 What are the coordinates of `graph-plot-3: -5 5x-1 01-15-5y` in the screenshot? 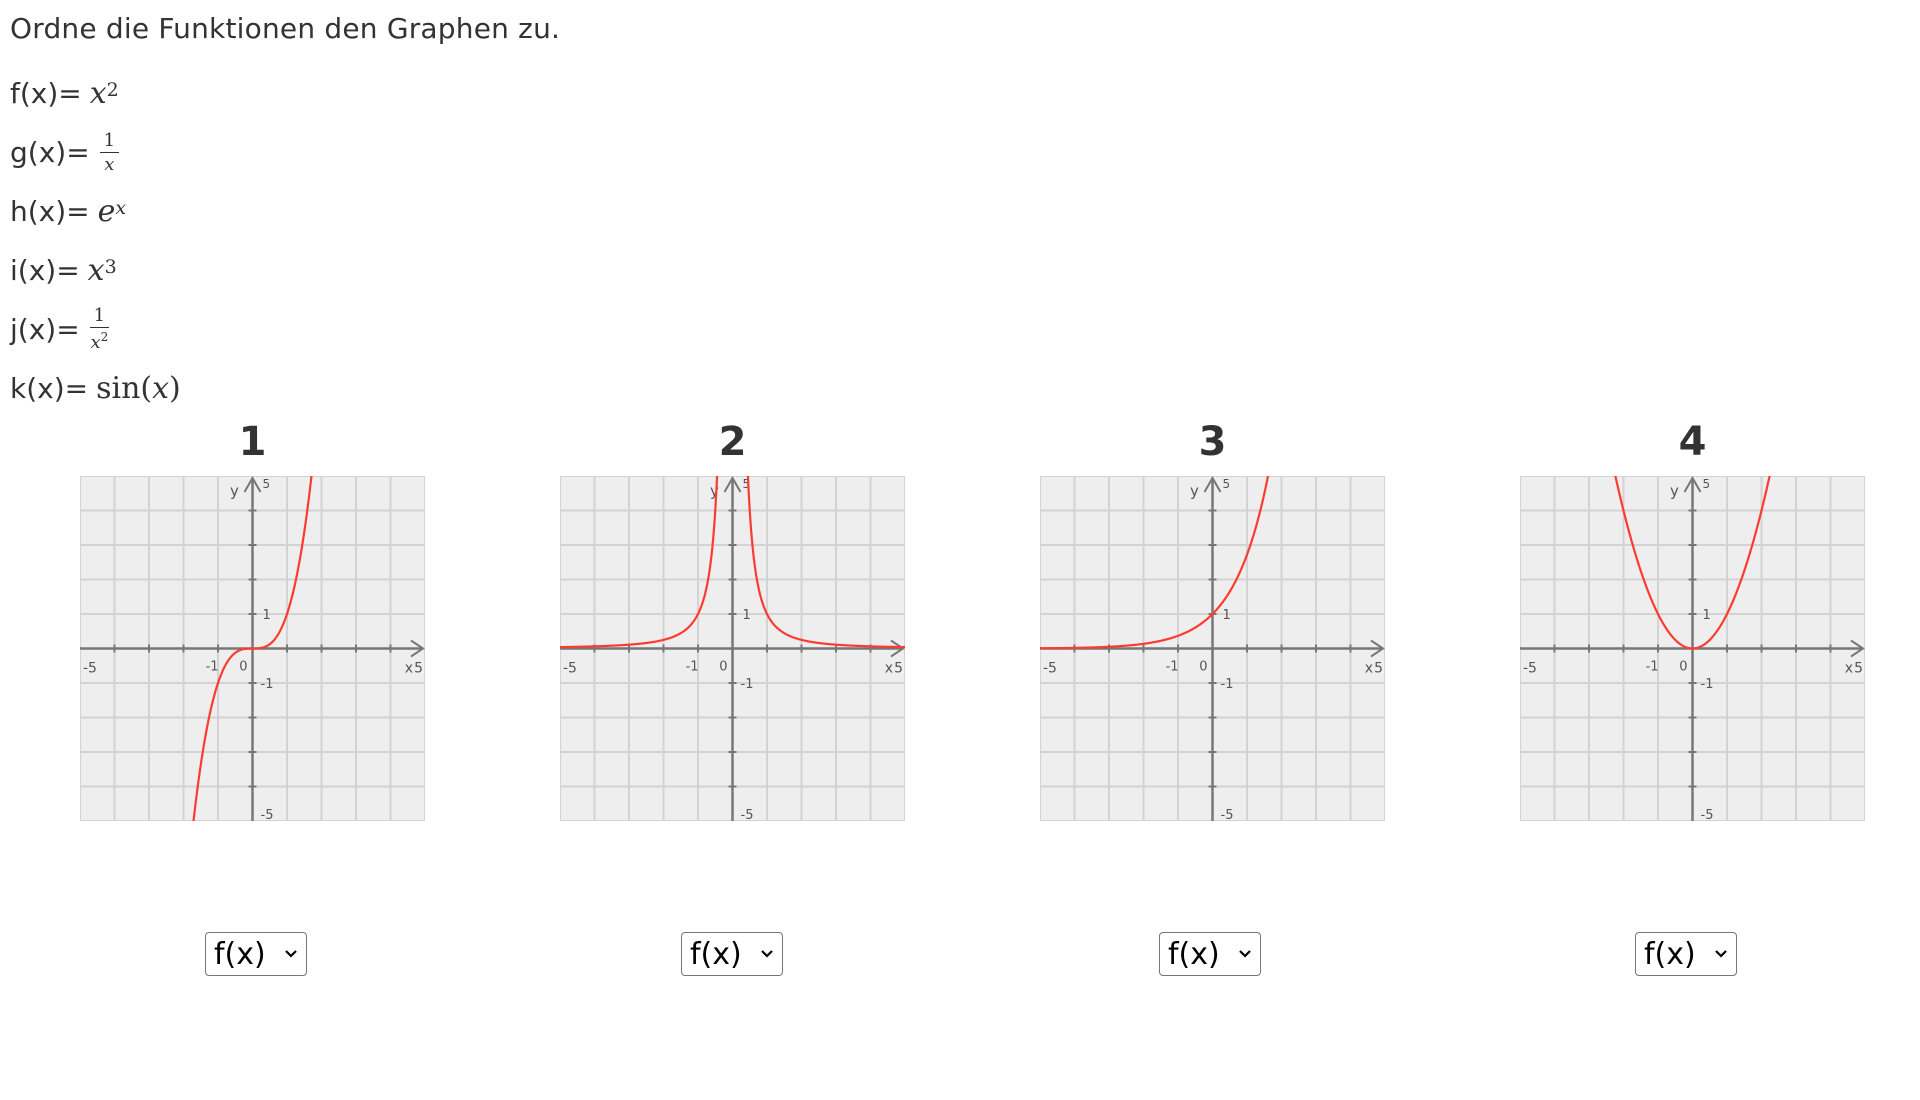 It's located at (1212, 648).